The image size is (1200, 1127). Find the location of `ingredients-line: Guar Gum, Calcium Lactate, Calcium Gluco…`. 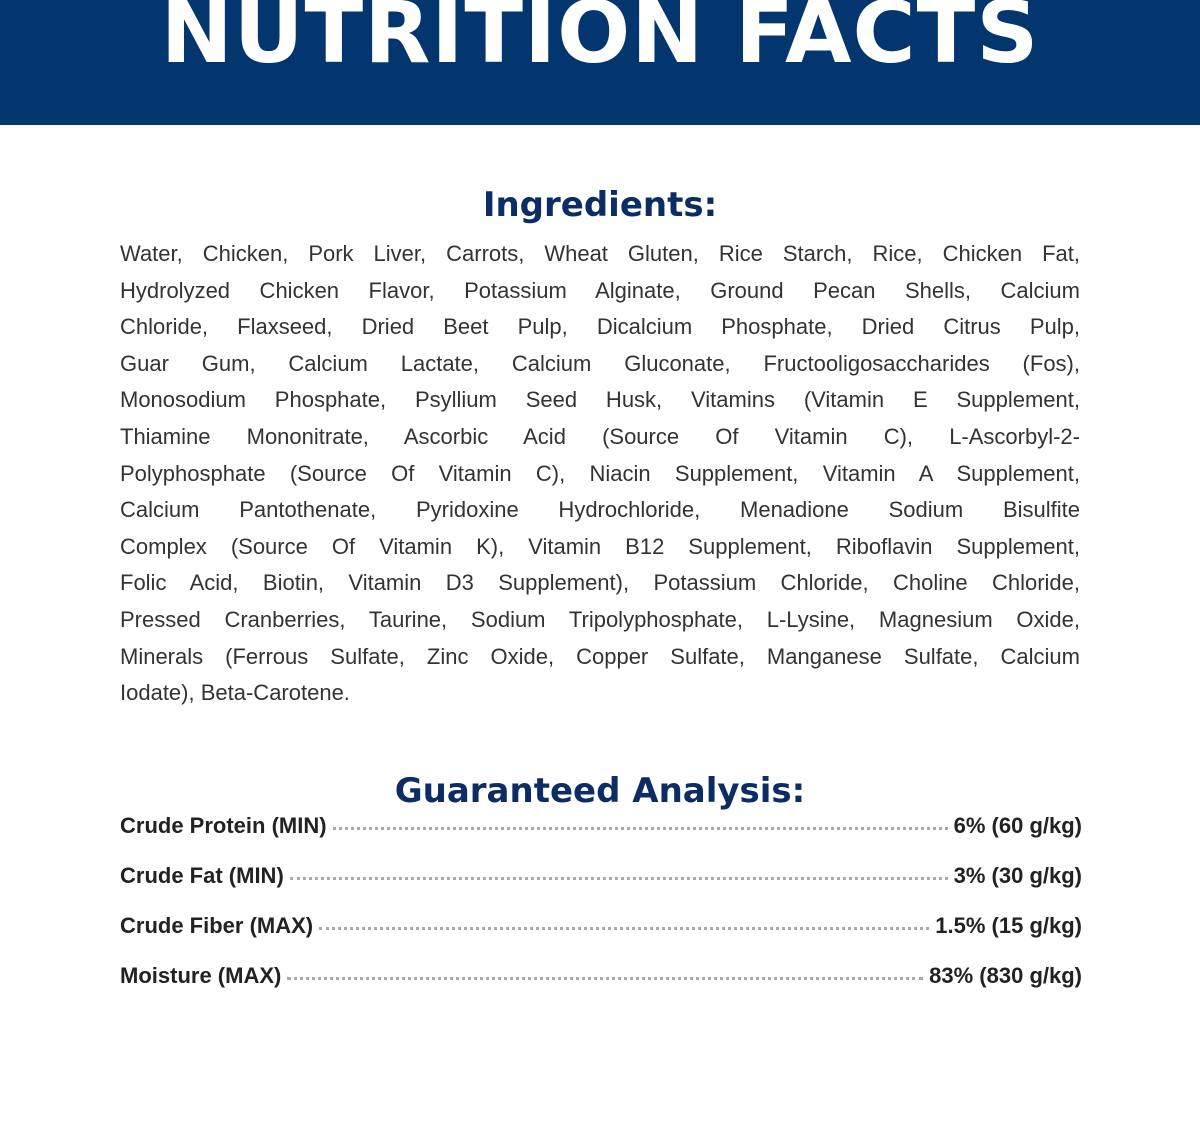

ingredients-line: Guar Gum, Calcium Lactate, Calcium Gluco… is located at coordinates (600, 363).